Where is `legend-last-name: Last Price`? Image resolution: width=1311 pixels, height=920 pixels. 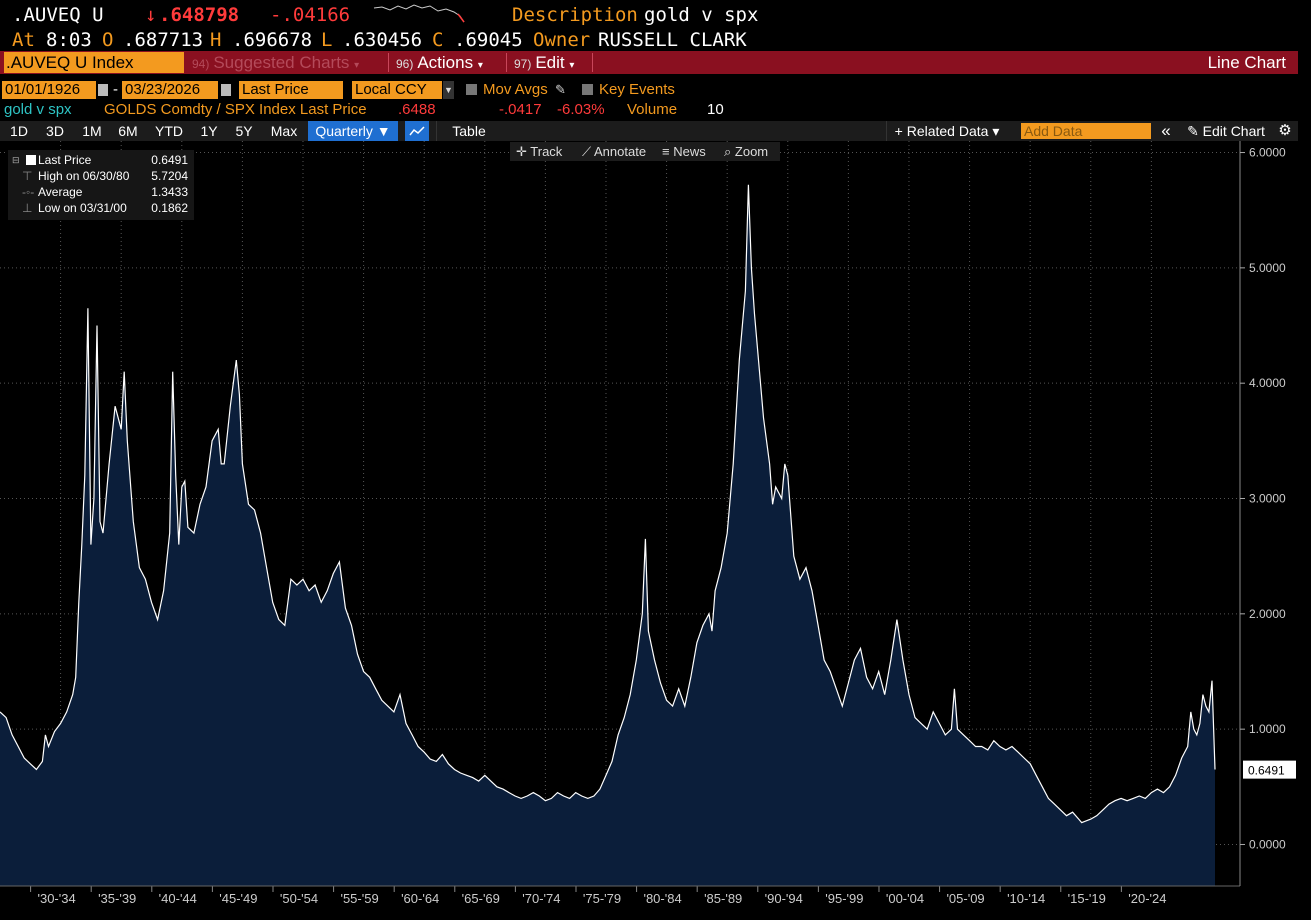 legend-last-name: Last Price is located at coordinates (65, 160).